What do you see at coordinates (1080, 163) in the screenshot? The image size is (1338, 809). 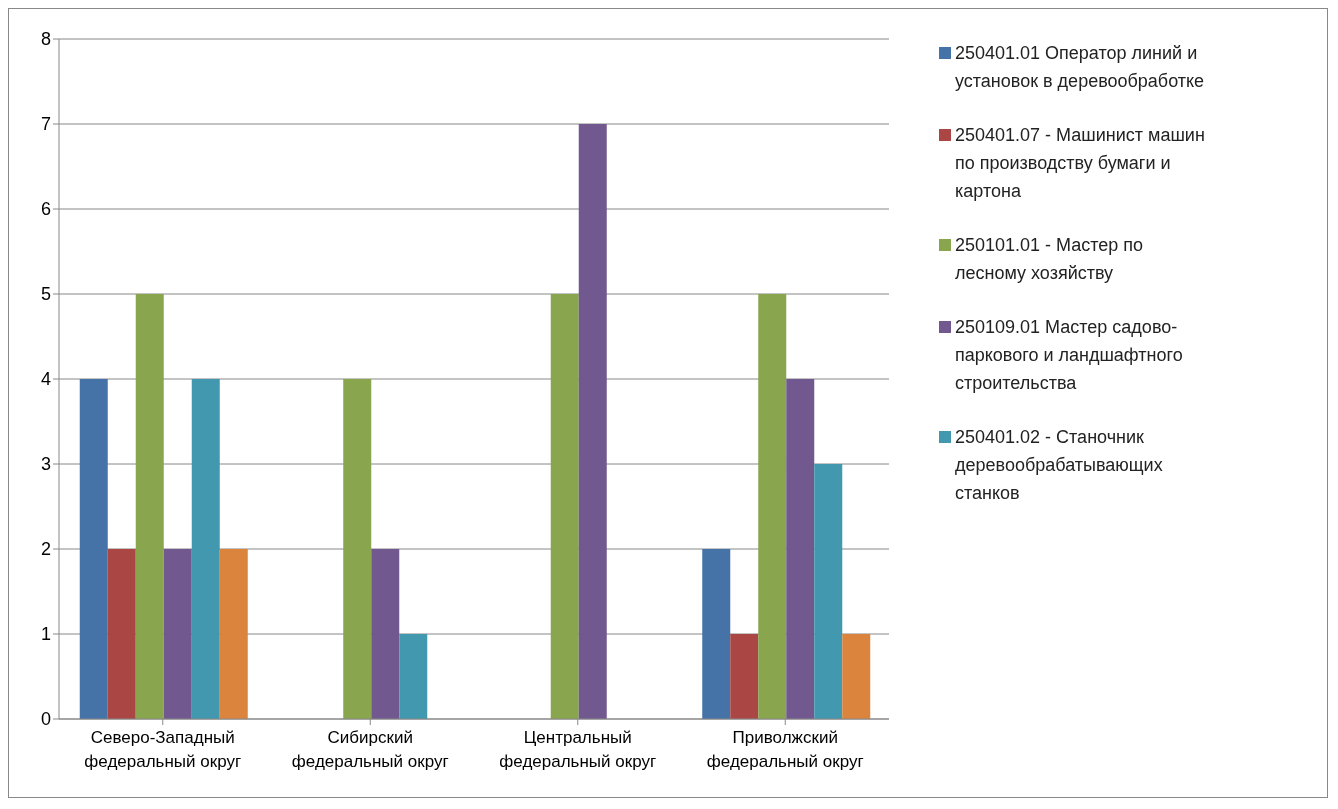 I see `legend-label: 250401.07 - Машинист машин по производству бумаги и картона` at bounding box center [1080, 163].